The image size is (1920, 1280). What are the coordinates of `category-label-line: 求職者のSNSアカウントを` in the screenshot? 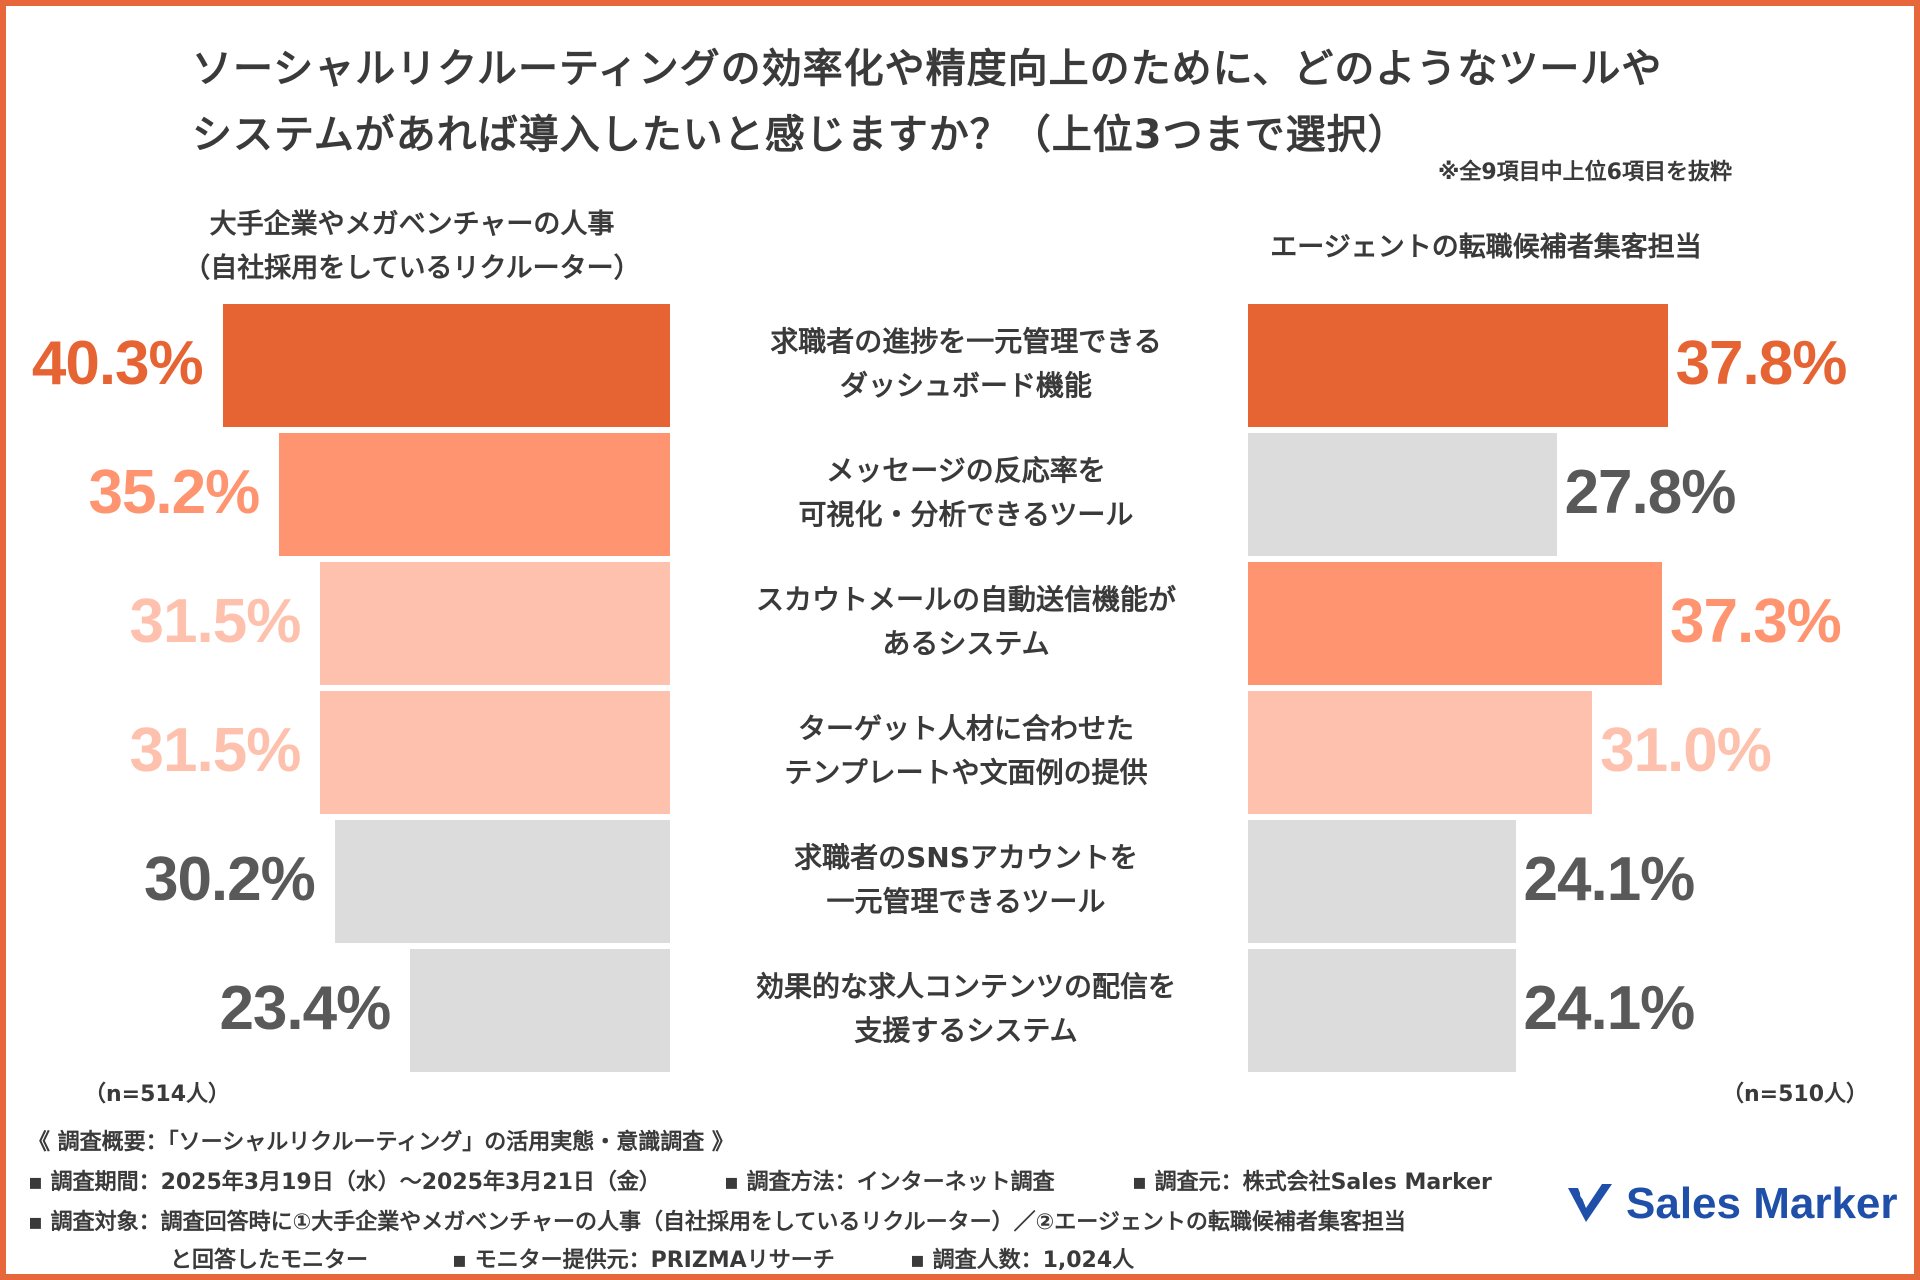 It's located at (966, 857).